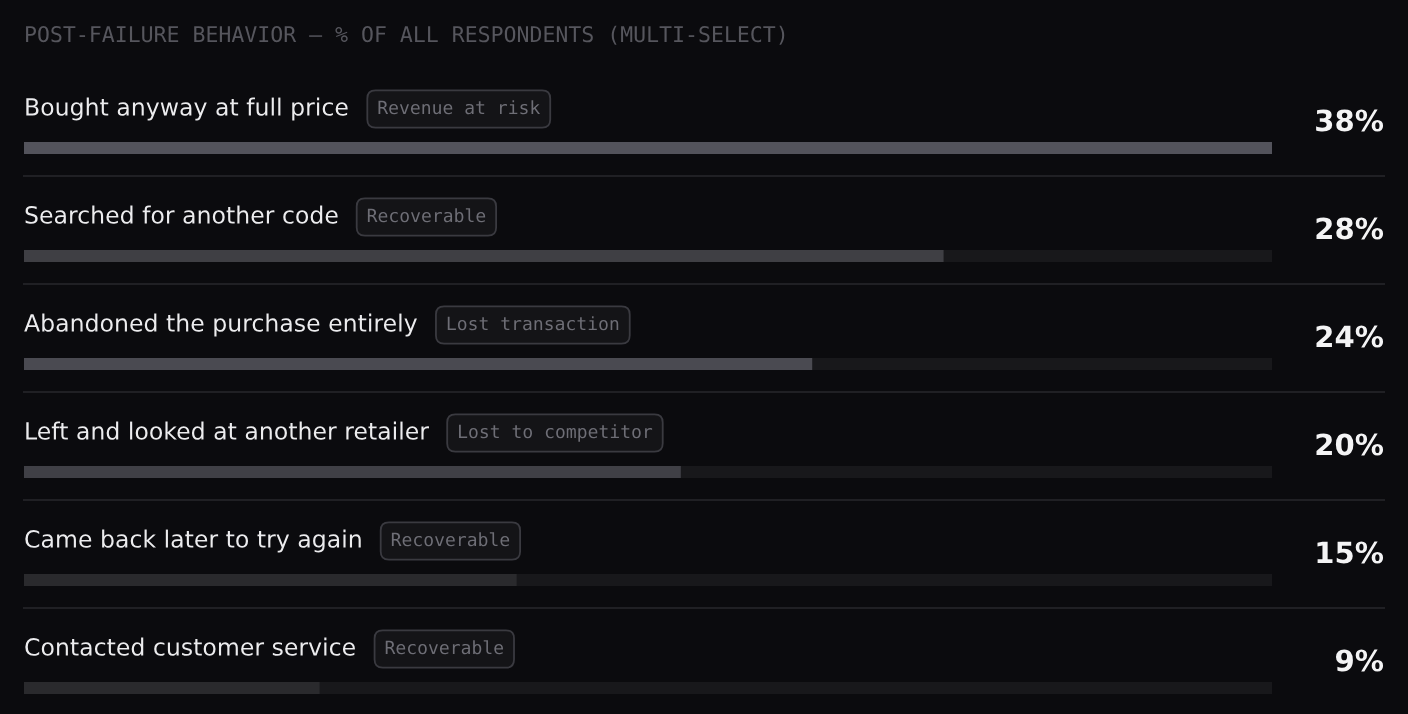 The width and height of the screenshot is (1408, 714). Describe the element at coordinates (1350, 444) in the screenshot. I see `data-label: 20%` at that location.